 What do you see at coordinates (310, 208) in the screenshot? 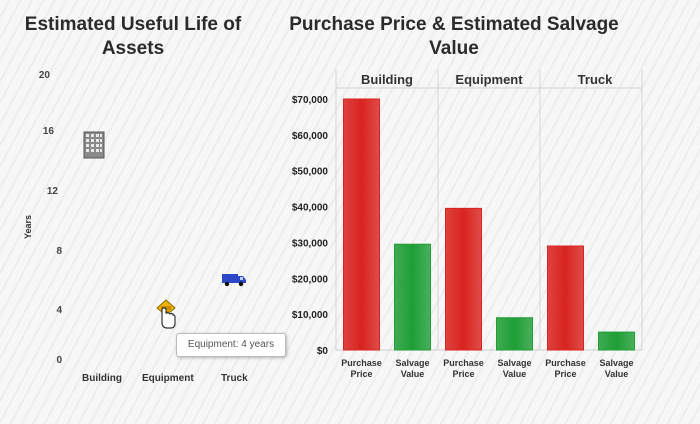
I see `y-tick-label: $40,000` at bounding box center [310, 208].